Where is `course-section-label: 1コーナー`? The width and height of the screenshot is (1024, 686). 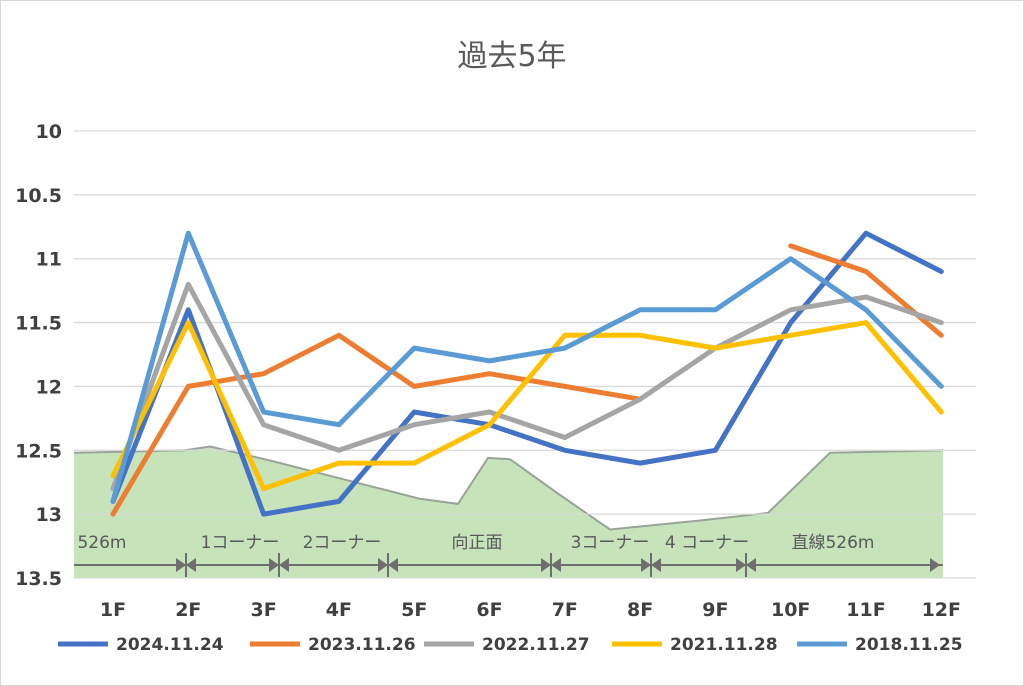 course-section-label: 1コーナー is located at coordinates (240, 543).